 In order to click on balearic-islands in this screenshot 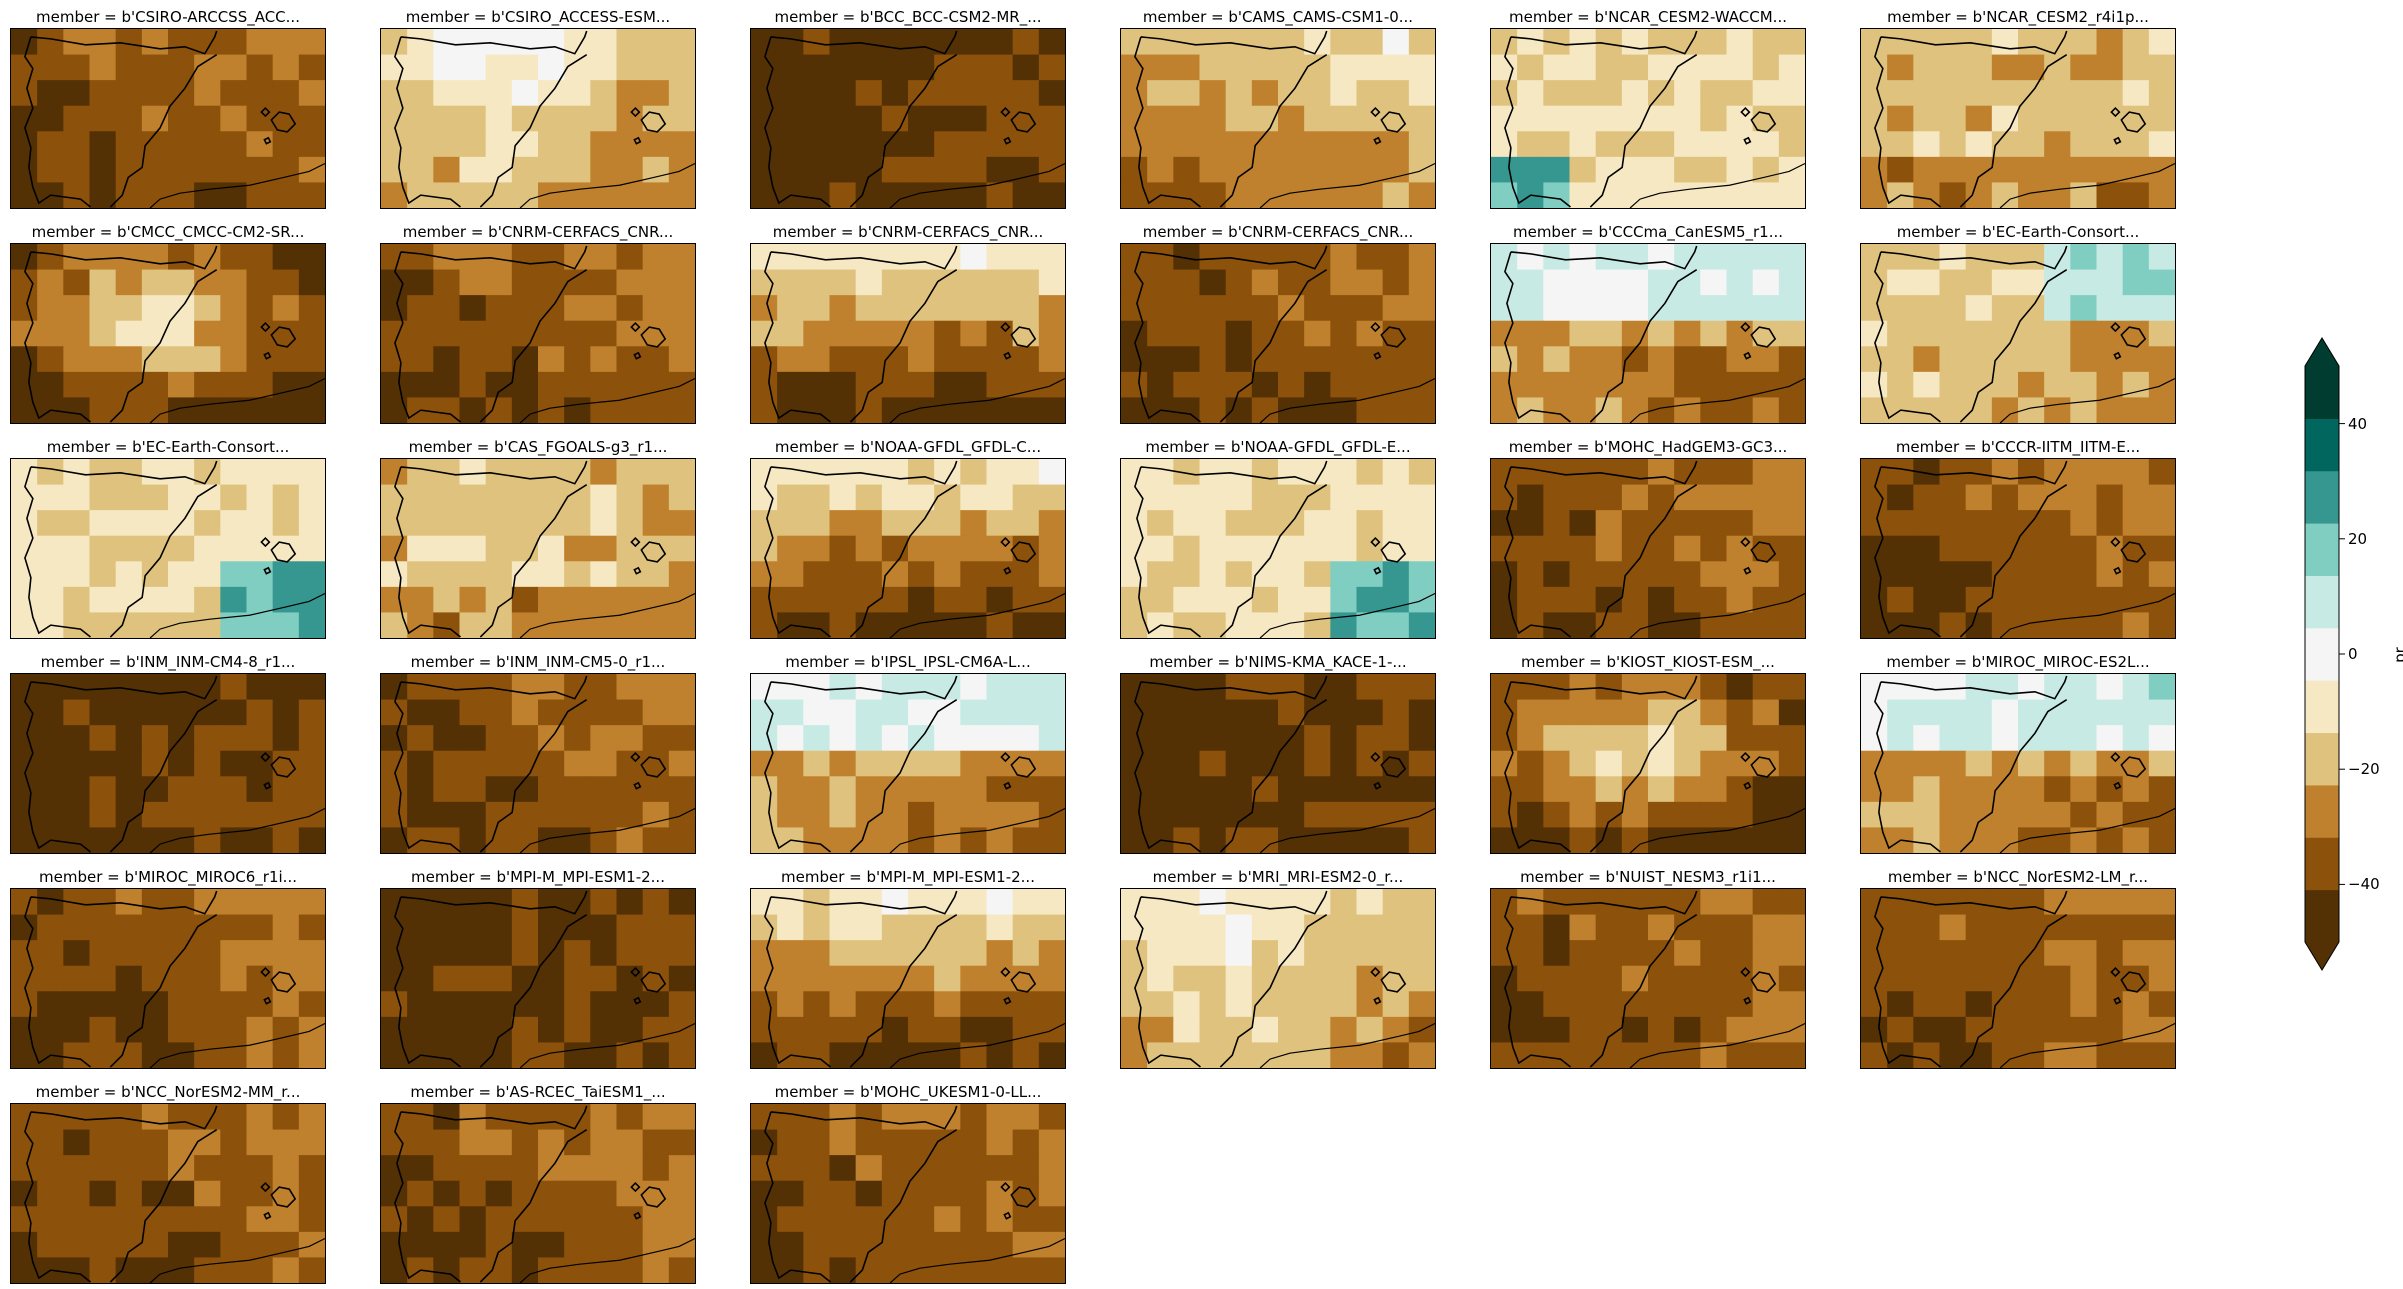, I will do `click(278, 555)`.